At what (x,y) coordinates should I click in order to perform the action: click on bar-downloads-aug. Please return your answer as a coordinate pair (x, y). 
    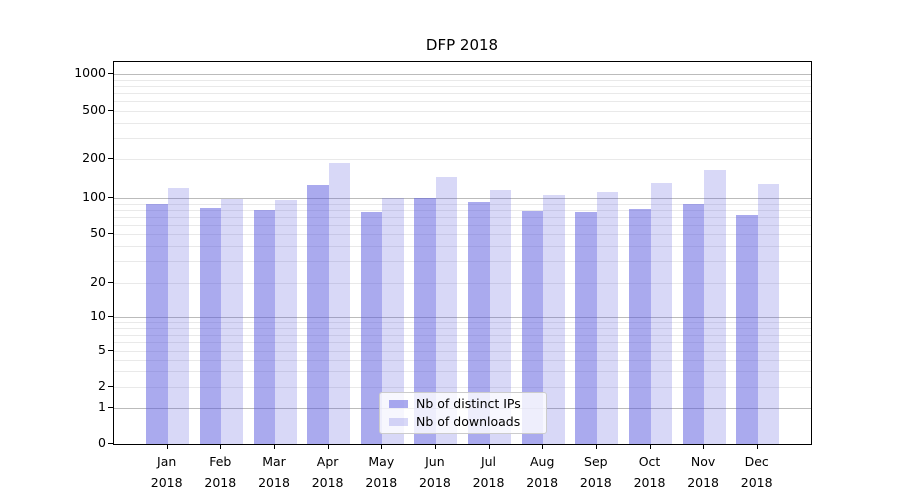
    Looking at the image, I should click on (554, 319).